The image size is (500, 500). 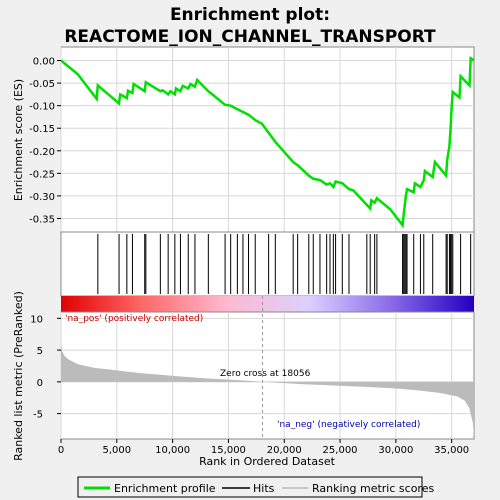 I want to click on es-y-axis-label: Enrichment score (ES), so click(x=18, y=140).